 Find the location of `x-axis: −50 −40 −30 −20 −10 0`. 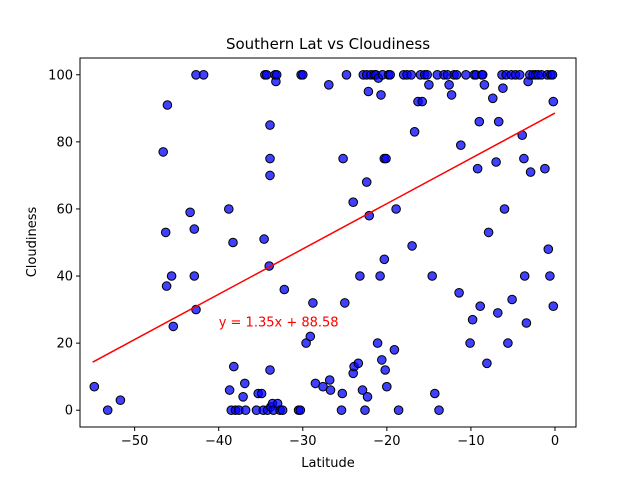

x-axis: −50 −40 −30 −20 −10 0 is located at coordinates (340, 438).